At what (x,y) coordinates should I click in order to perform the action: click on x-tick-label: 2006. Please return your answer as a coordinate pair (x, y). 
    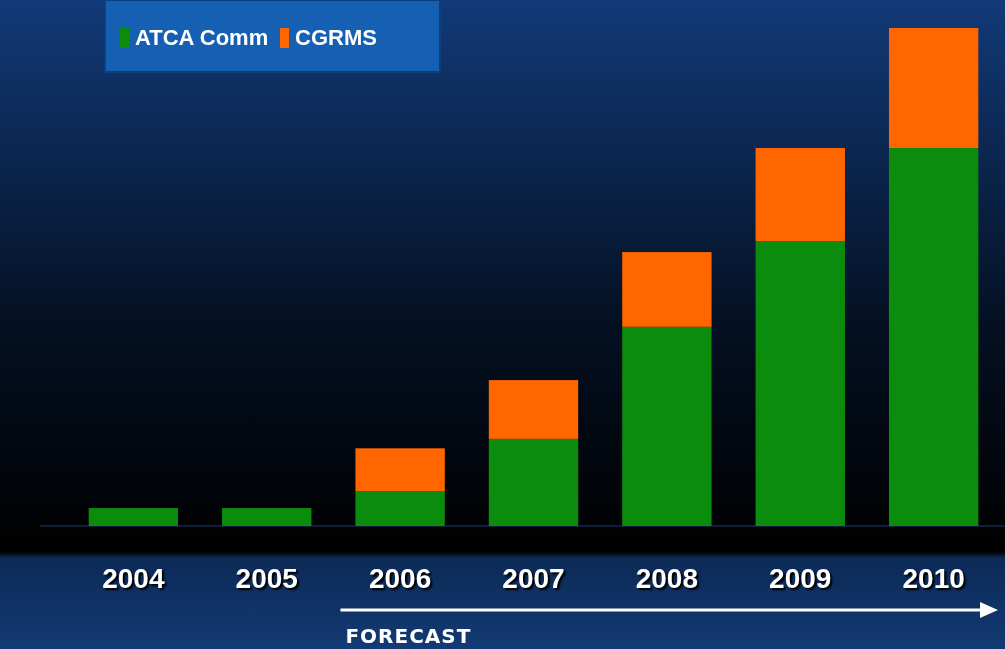
    Looking at the image, I should click on (400, 578).